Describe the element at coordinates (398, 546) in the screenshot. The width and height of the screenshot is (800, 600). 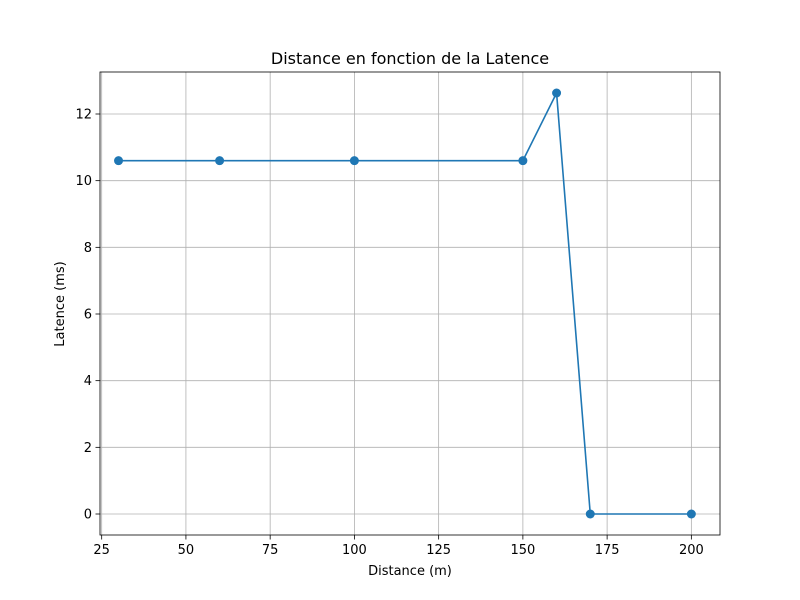
I see `x-axis-ticks: 25 50 75 100 125 150 175 200` at that location.